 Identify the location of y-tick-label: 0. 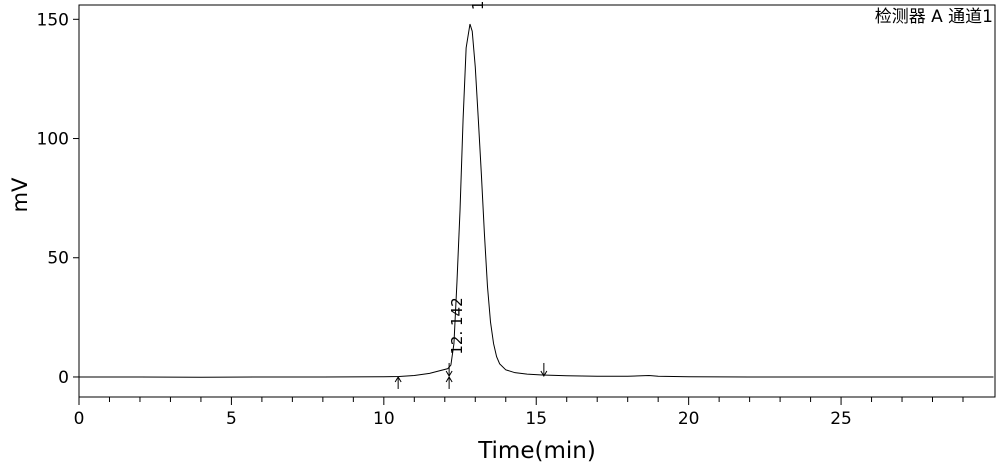
(63, 378).